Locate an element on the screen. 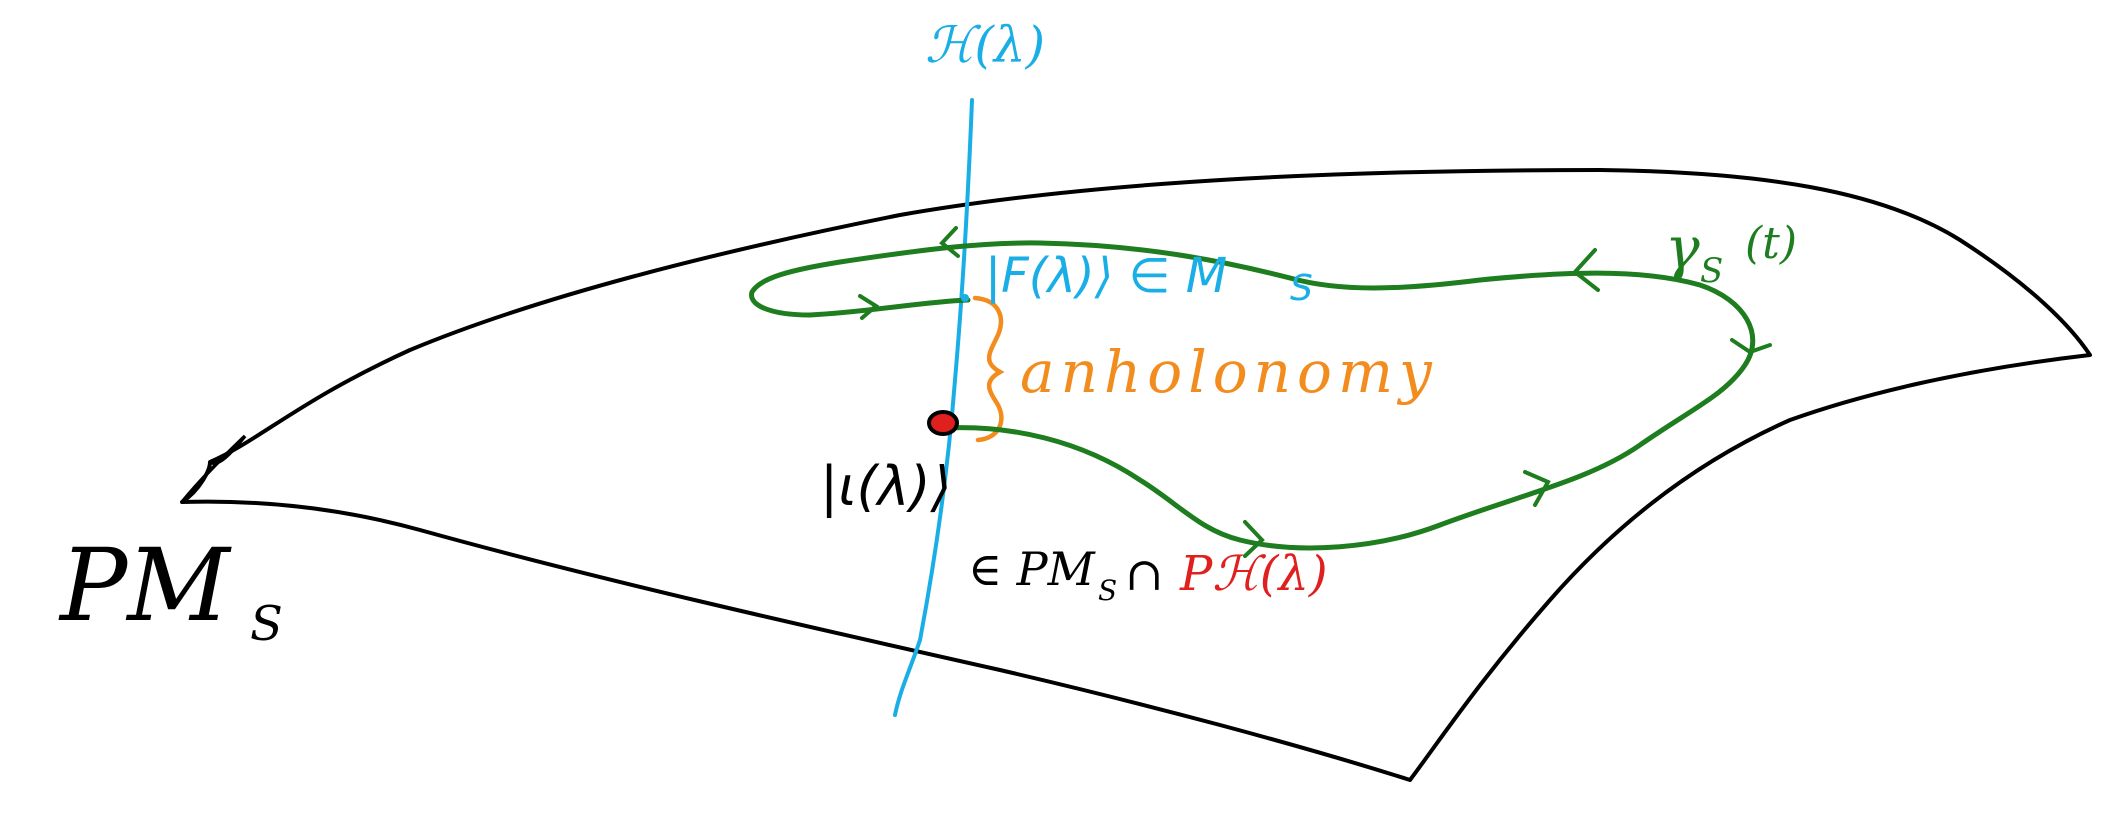  gamma-arrow-top is located at coordinates (949, 242).